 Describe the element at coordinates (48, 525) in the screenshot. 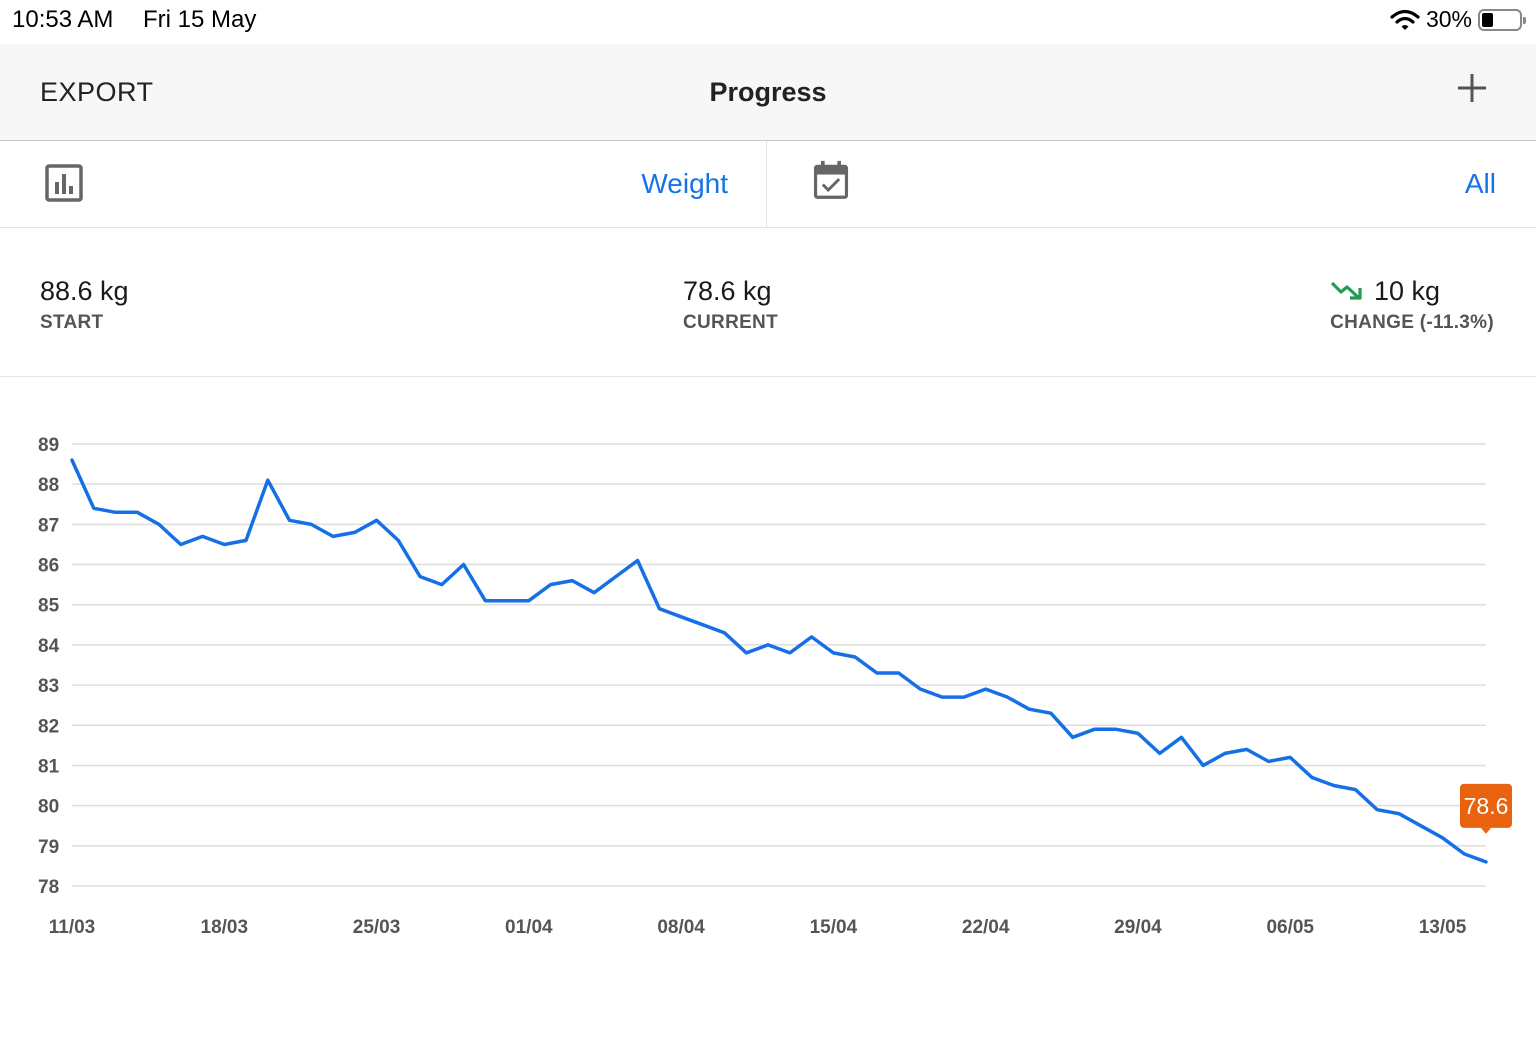

I see `y-tick-label: 87` at that location.